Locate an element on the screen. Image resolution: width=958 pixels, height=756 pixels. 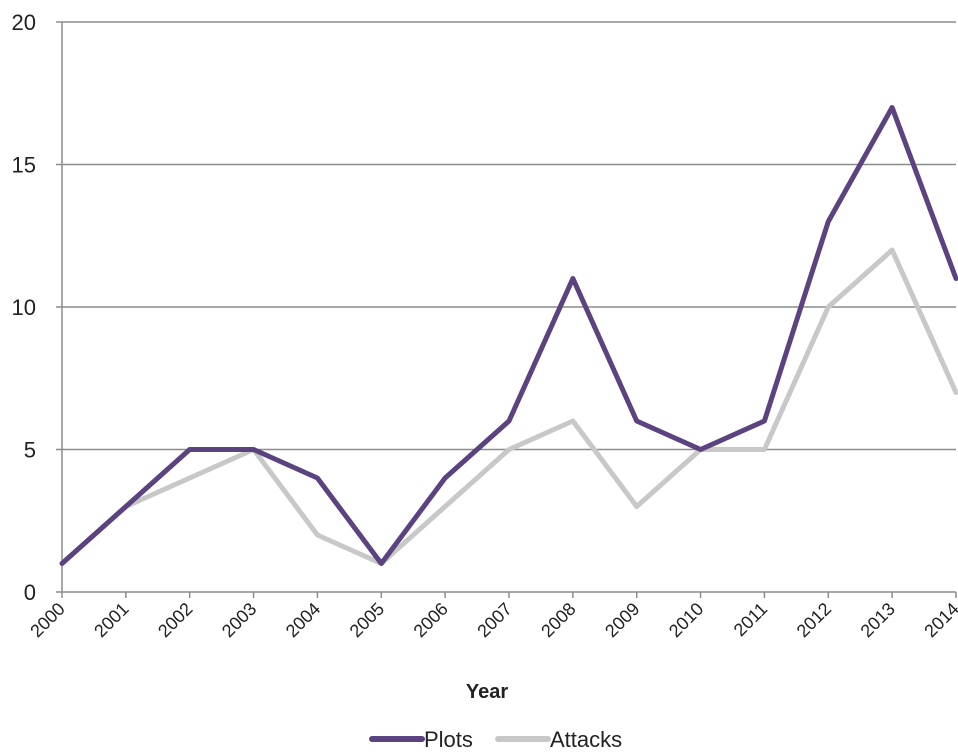
x-tick-label: 2002 is located at coordinates (175, 620).